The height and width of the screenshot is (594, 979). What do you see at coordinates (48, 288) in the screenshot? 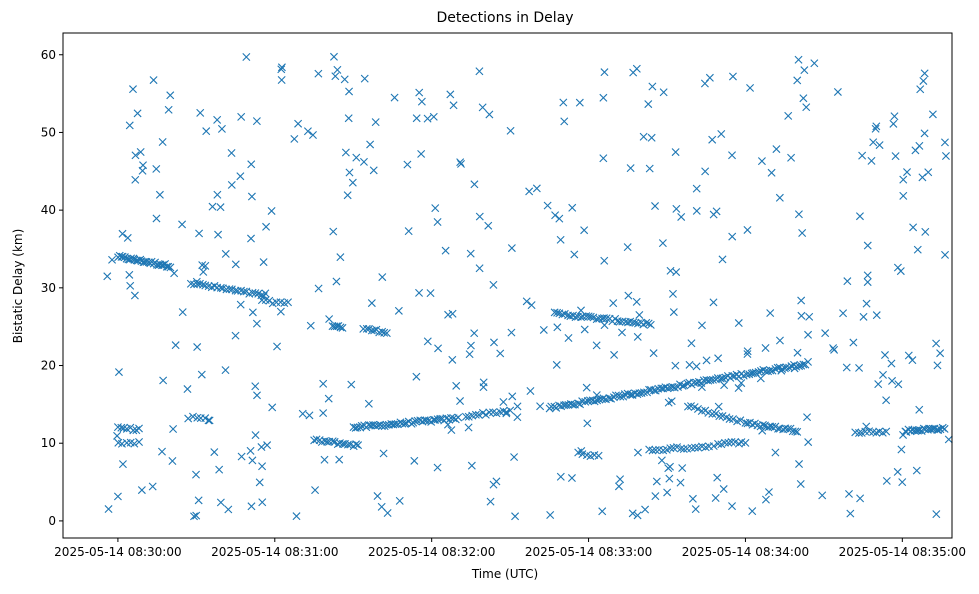
I see `y-tick-label: 30` at bounding box center [48, 288].